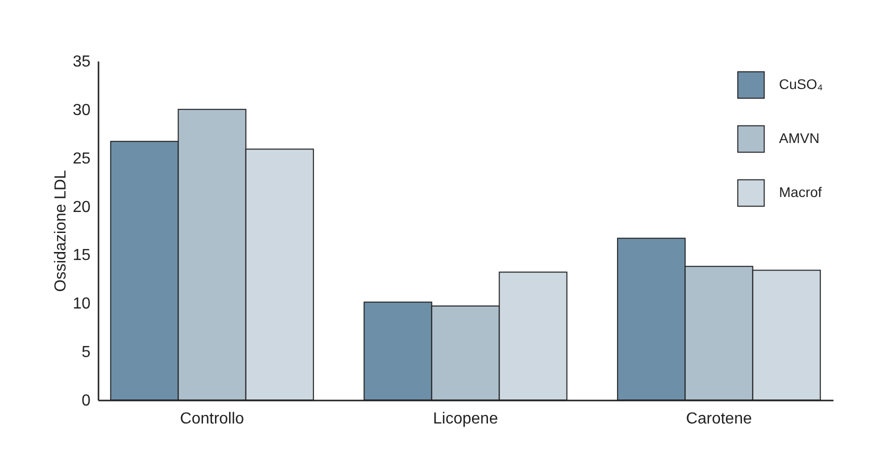 Image resolution: width=885 pixels, height=451 pixels. Describe the element at coordinates (799, 138) in the screenshot. I see `legend-label: AMVN` at that location.